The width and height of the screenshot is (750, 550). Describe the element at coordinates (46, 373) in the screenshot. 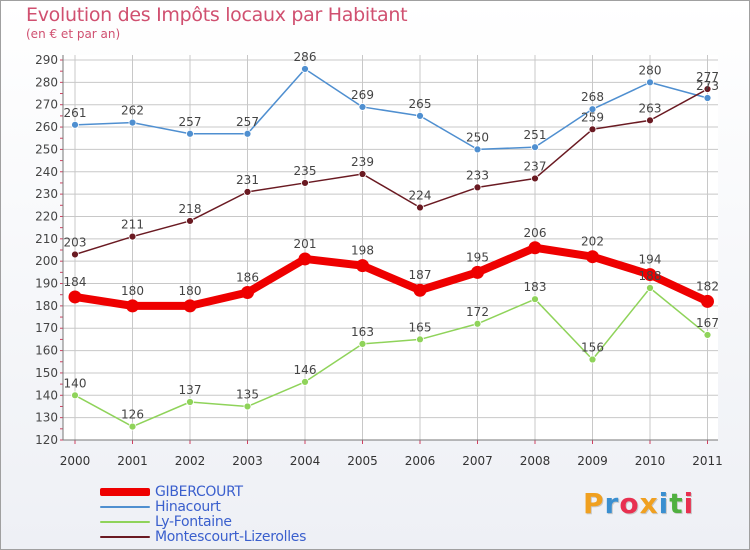

I see `y-tick-label: 150` at that location.